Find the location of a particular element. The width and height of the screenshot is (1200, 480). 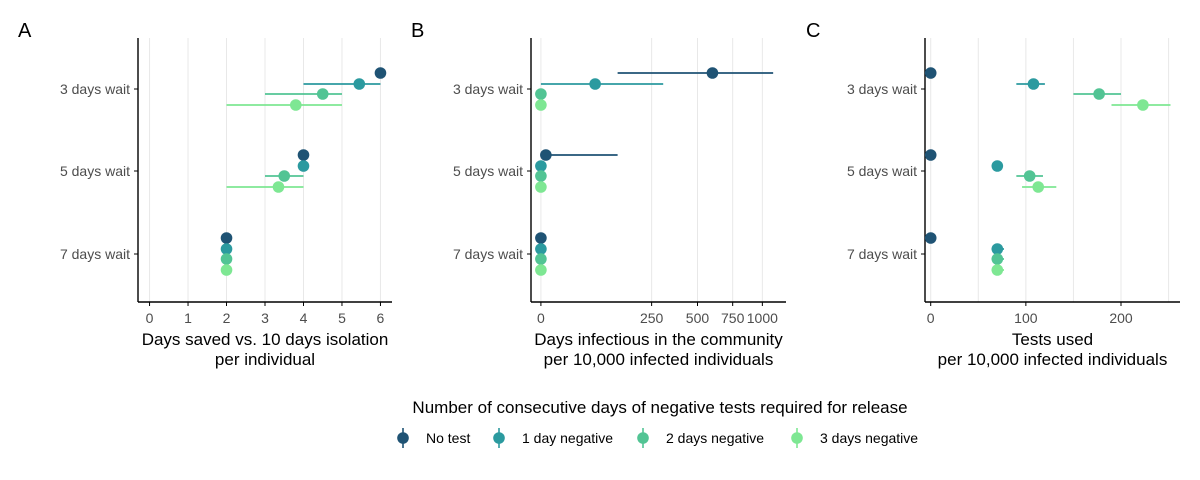

x-tick-label: 3 is located at coordinates (265, 318).